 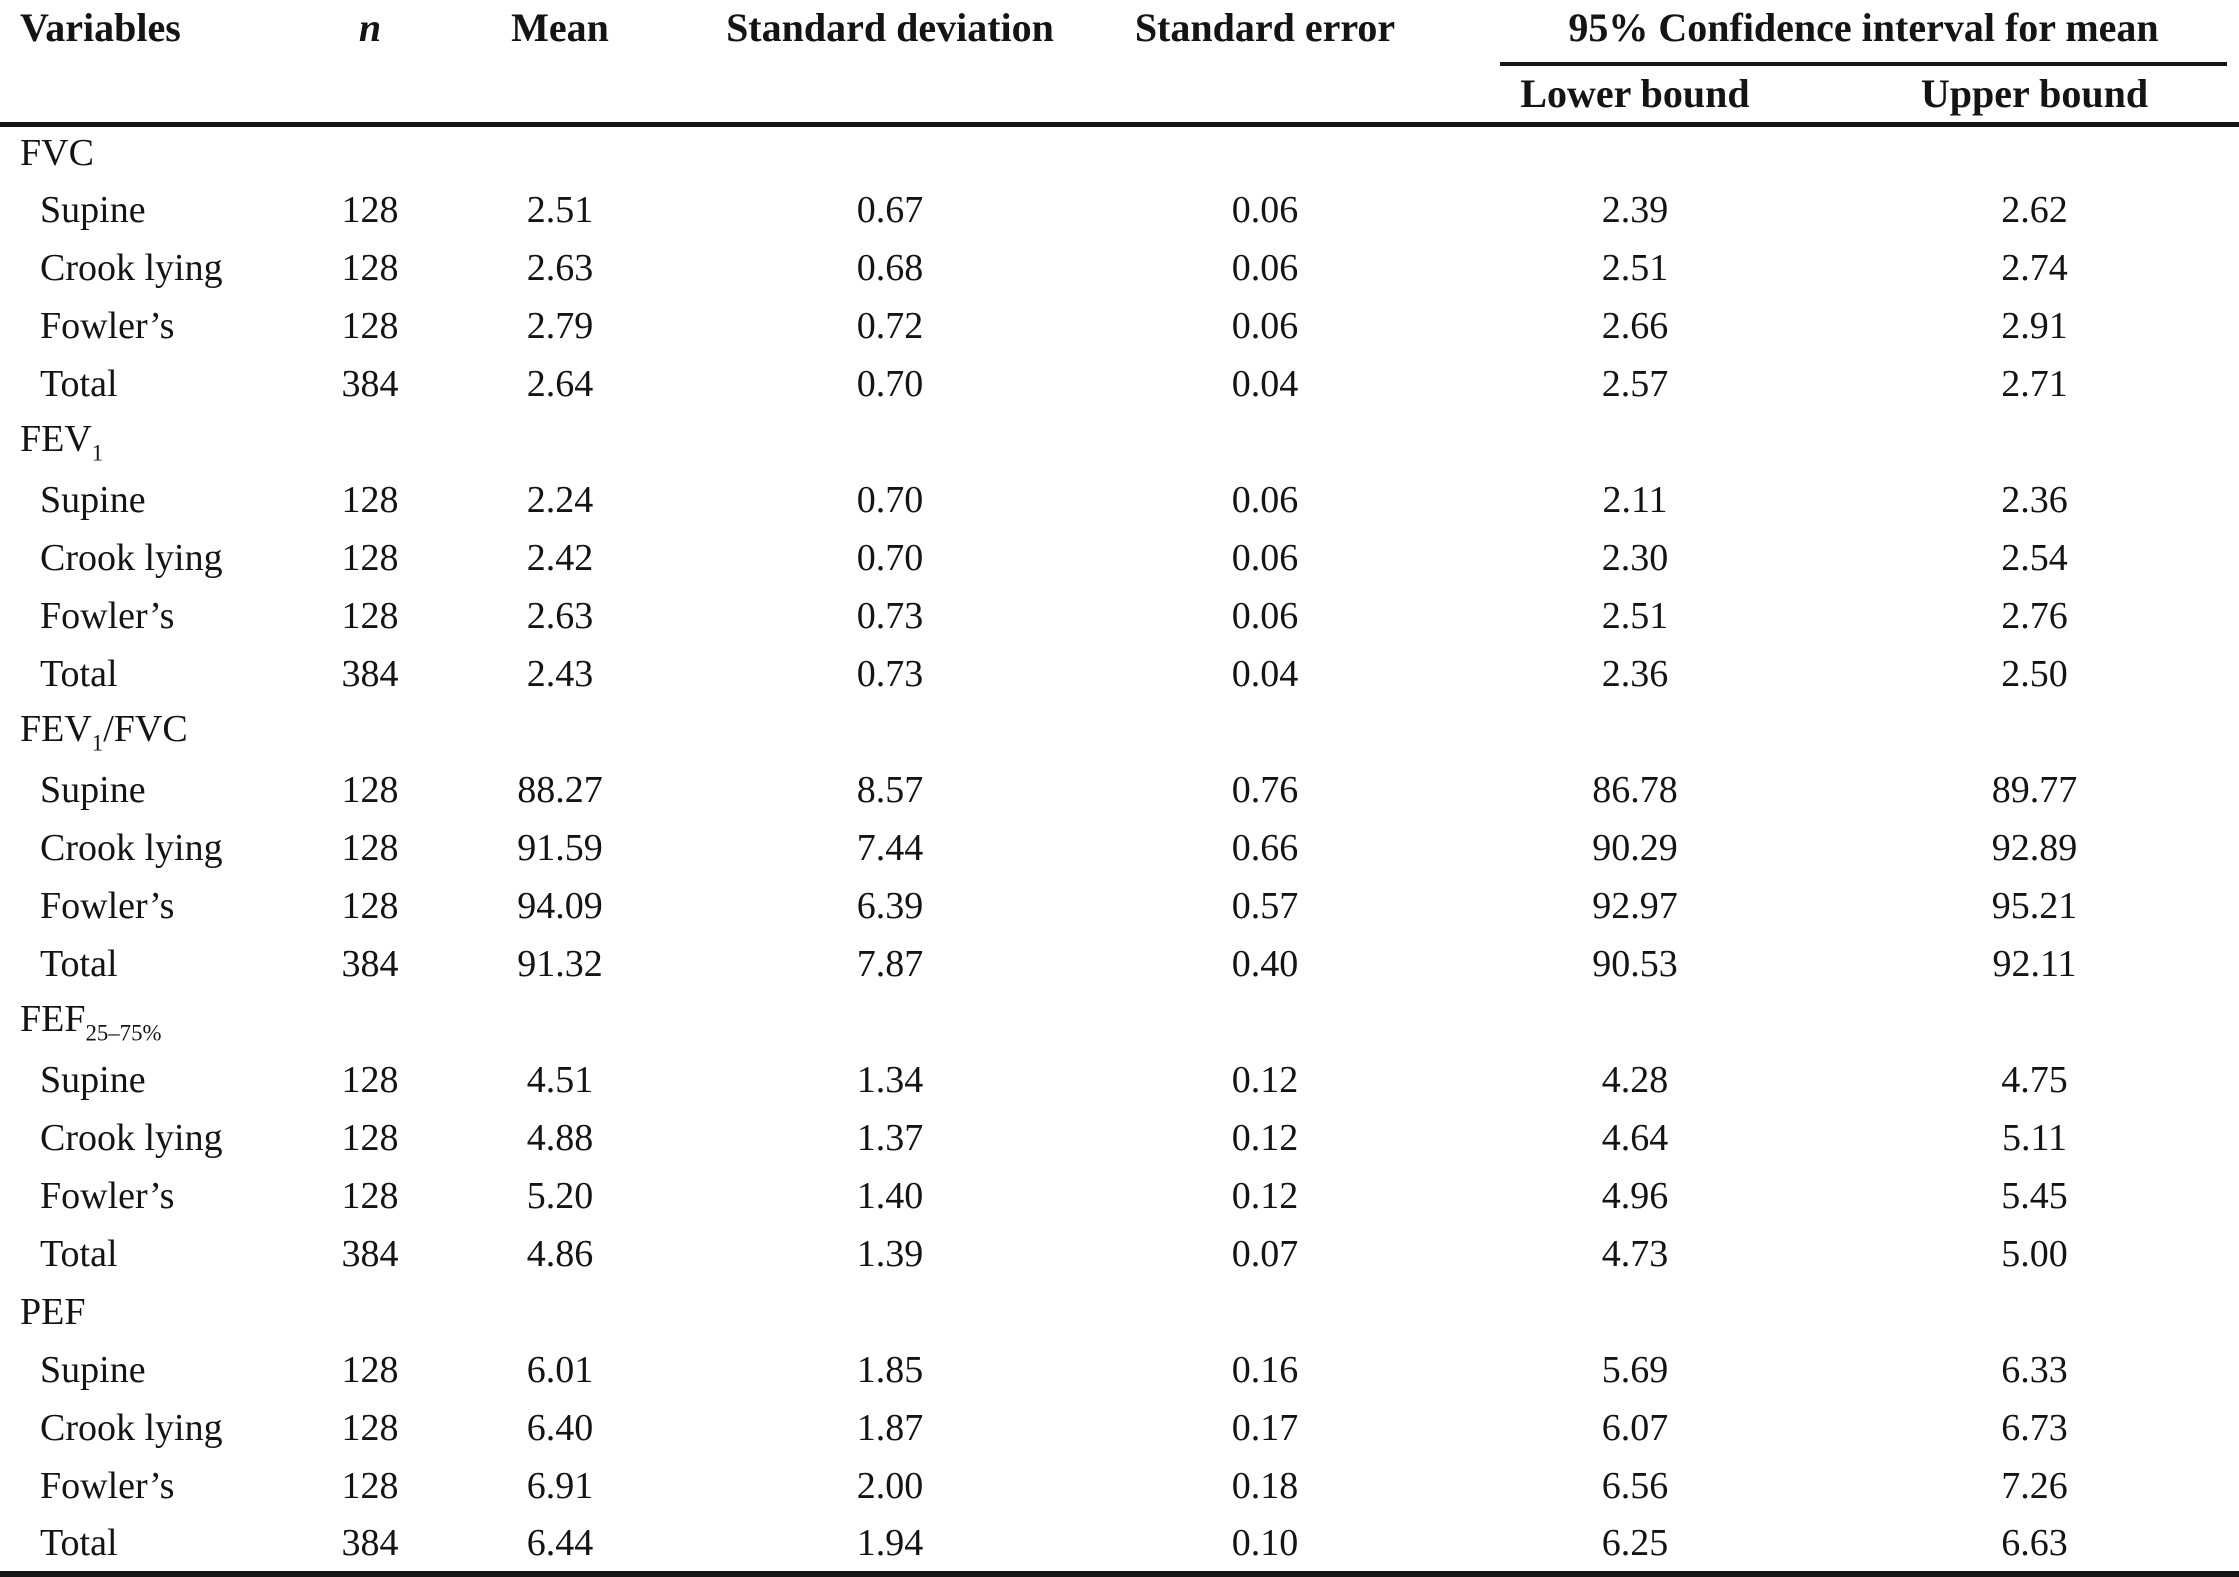 What do you see at coordinates (1119, 1255) in the screenshot?
I see `table-row: Total 384 4.86 1.39 0.07 4.73 5.00` at bounding box center [1119, 1255].